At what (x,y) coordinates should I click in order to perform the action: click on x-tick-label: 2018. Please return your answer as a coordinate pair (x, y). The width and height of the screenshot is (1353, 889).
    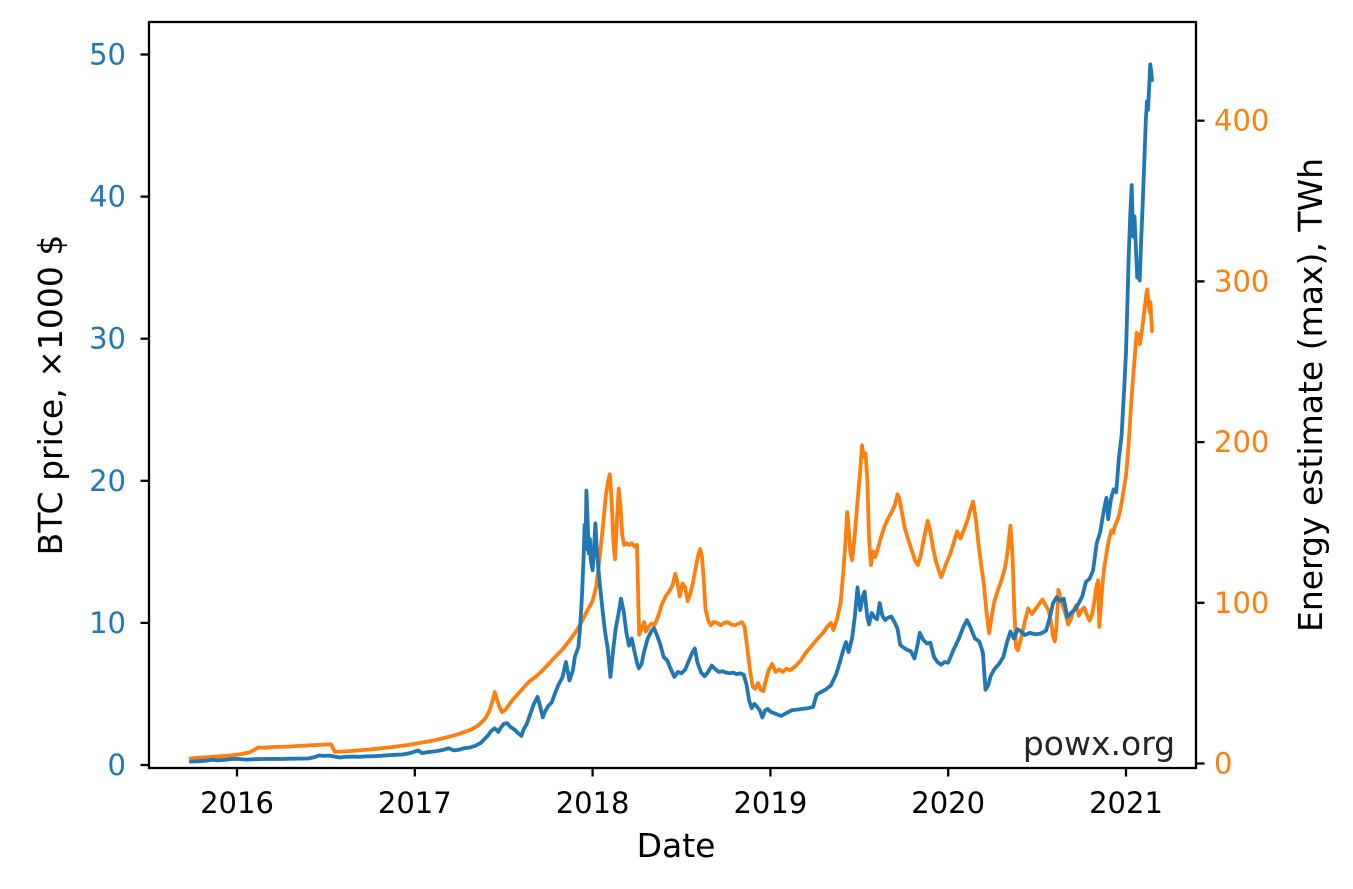
    Looking at the image, I should click on (593, 803).